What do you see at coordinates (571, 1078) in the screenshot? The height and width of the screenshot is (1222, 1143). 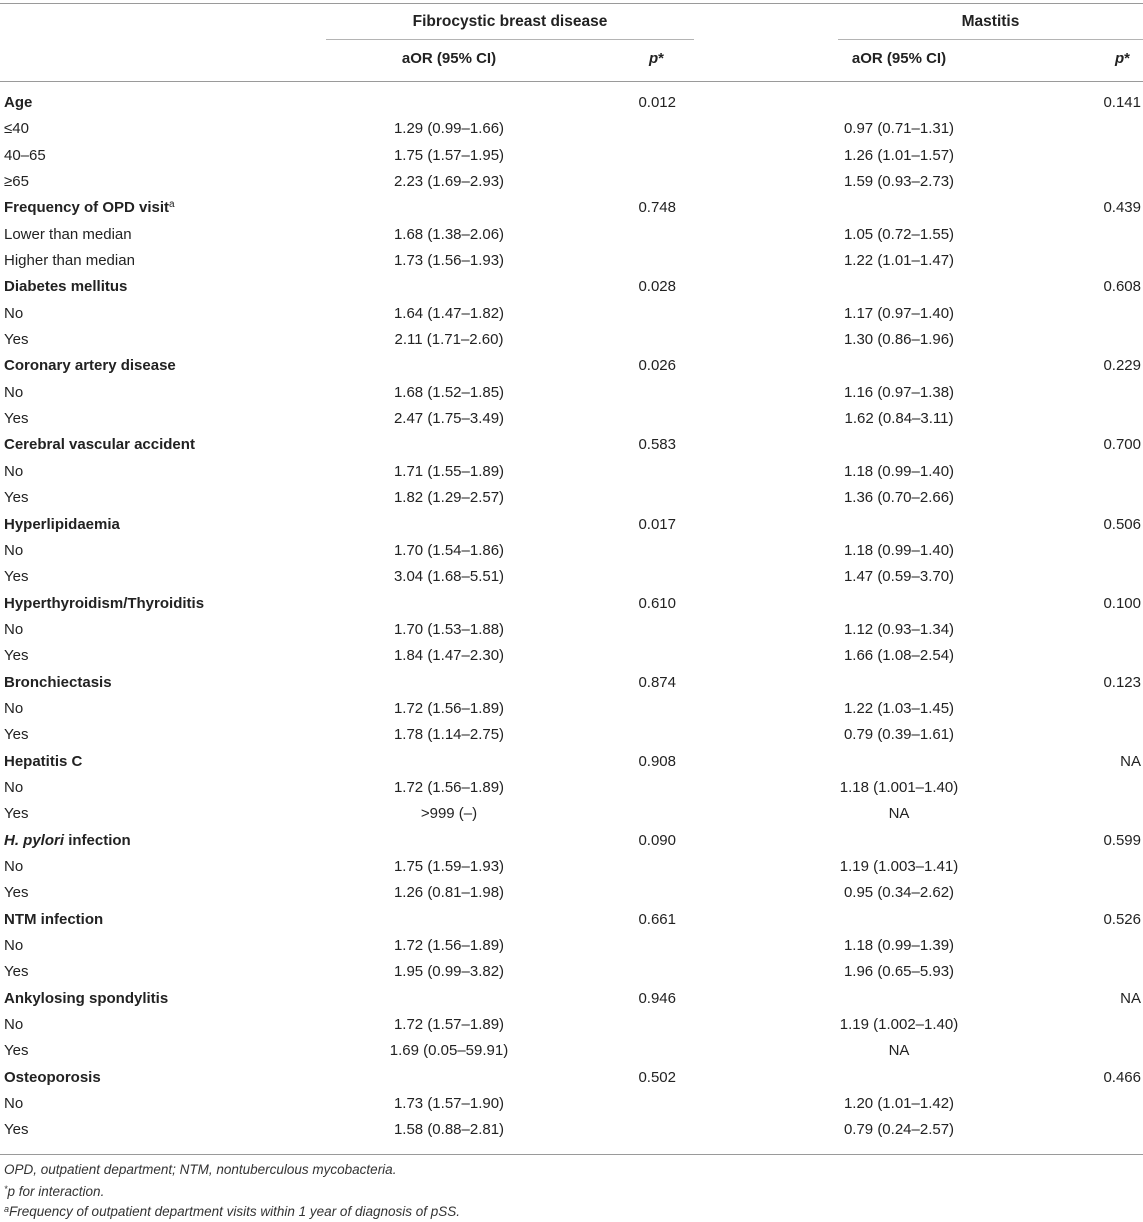 I see `table-group-row: Osteoporosis 0.502 0.466` at bounding box center [571, 1078].